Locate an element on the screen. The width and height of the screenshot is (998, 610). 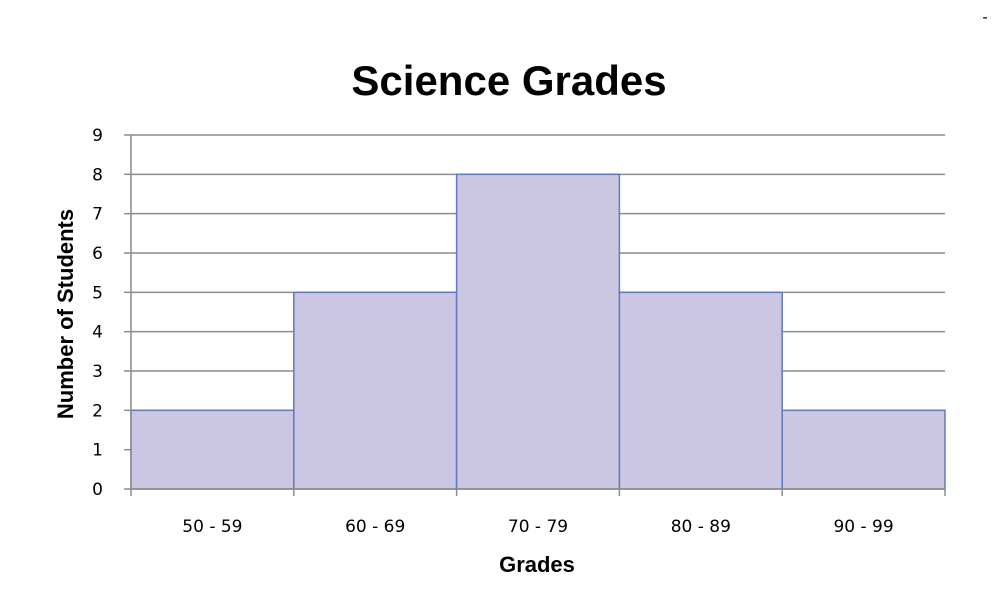
x-tick-label: 90 - 99 is located at coordinates (863, 527).